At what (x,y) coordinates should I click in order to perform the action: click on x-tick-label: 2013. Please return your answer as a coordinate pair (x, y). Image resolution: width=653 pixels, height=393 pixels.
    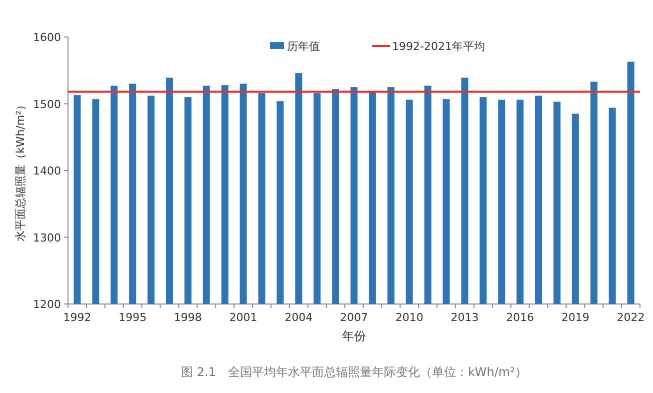
    Looking at the image, I should click on (464, 317).